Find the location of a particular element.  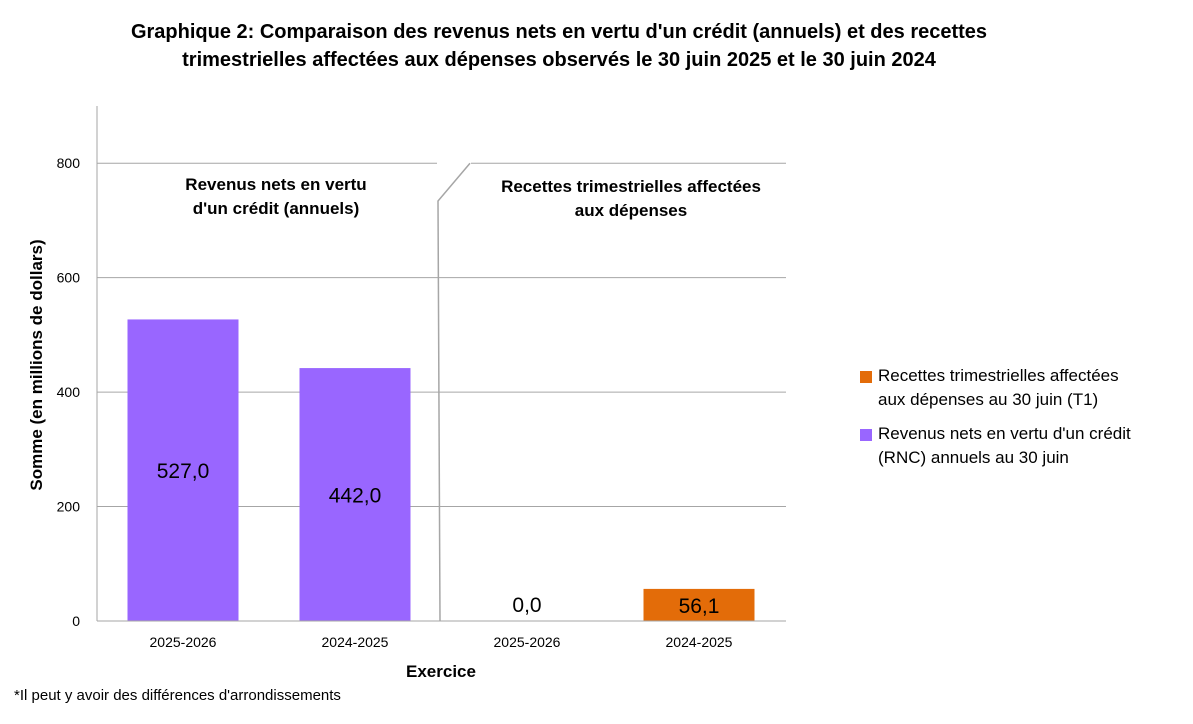

data-label: 527,0 is located at coordinates (183, 471).